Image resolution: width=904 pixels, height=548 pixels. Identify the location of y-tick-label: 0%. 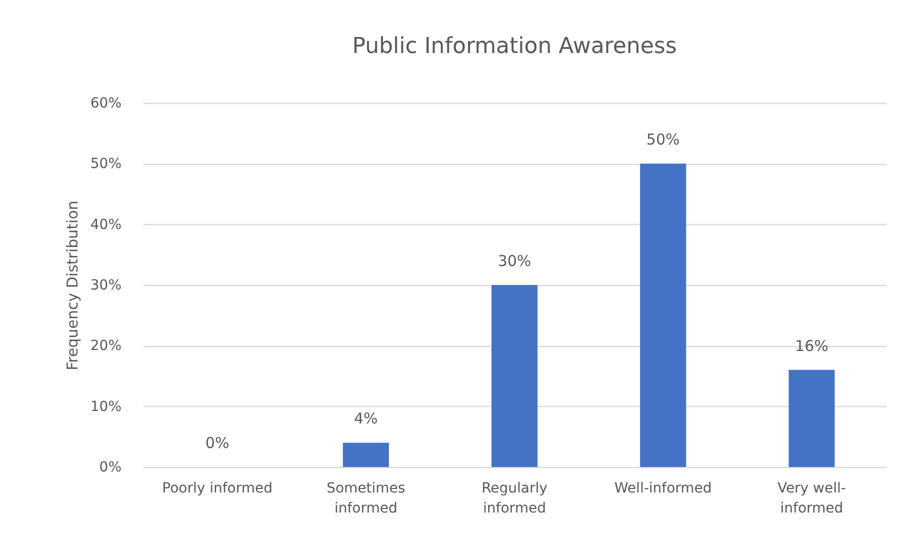
(110, 468).